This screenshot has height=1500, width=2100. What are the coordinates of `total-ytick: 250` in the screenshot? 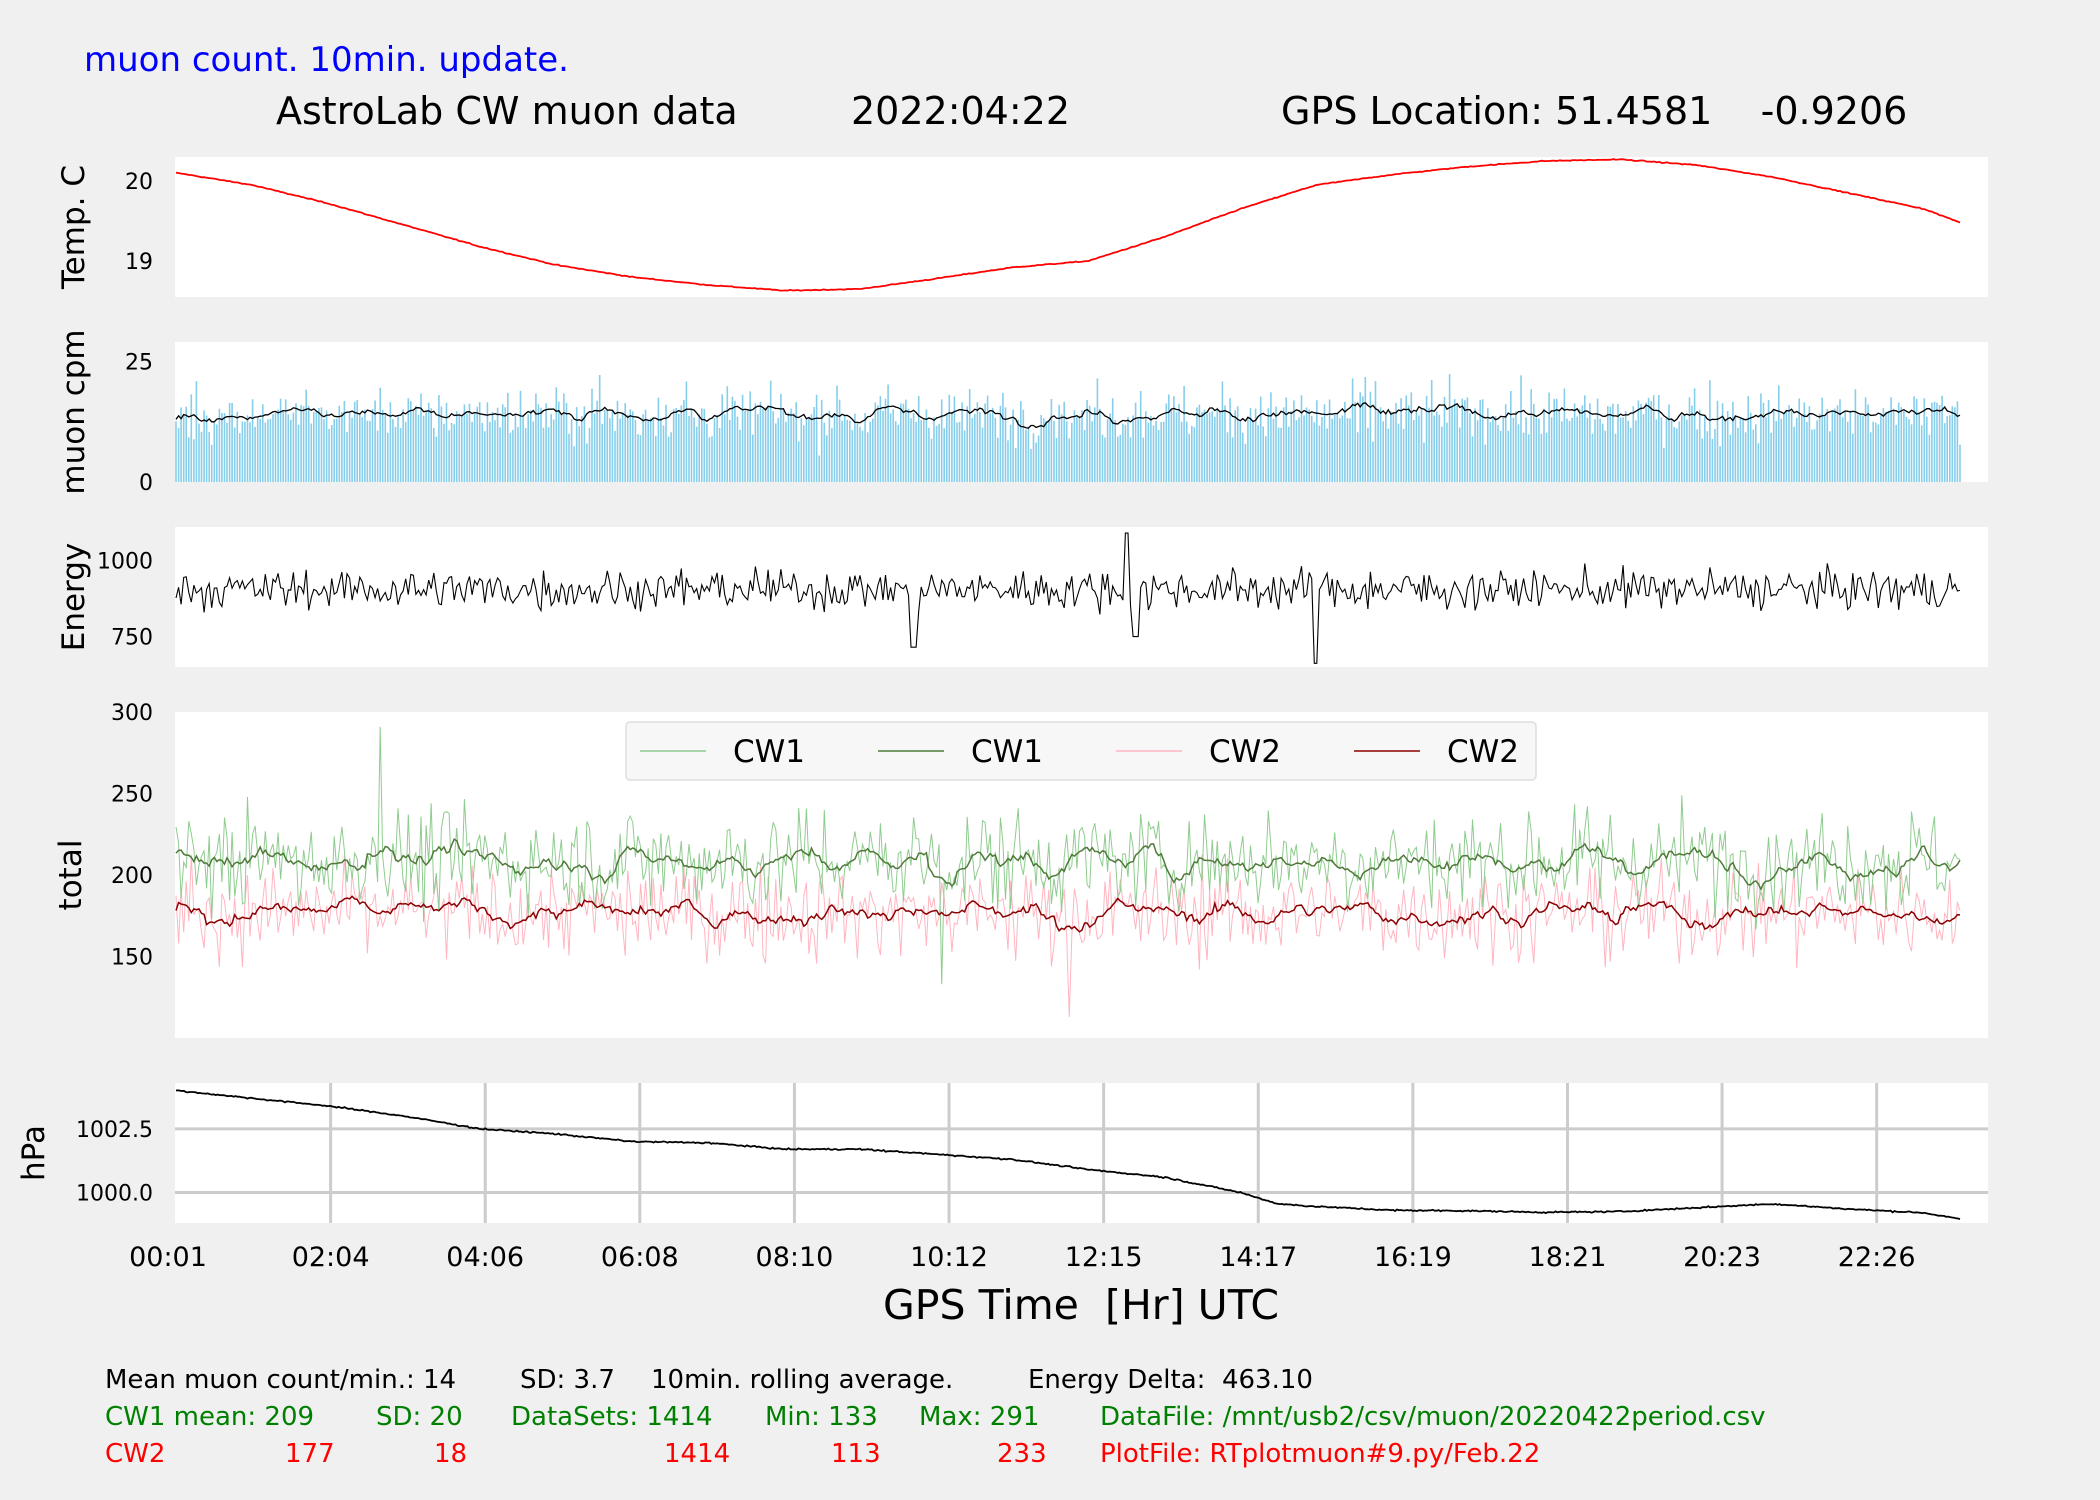 It's located at (132, 795).